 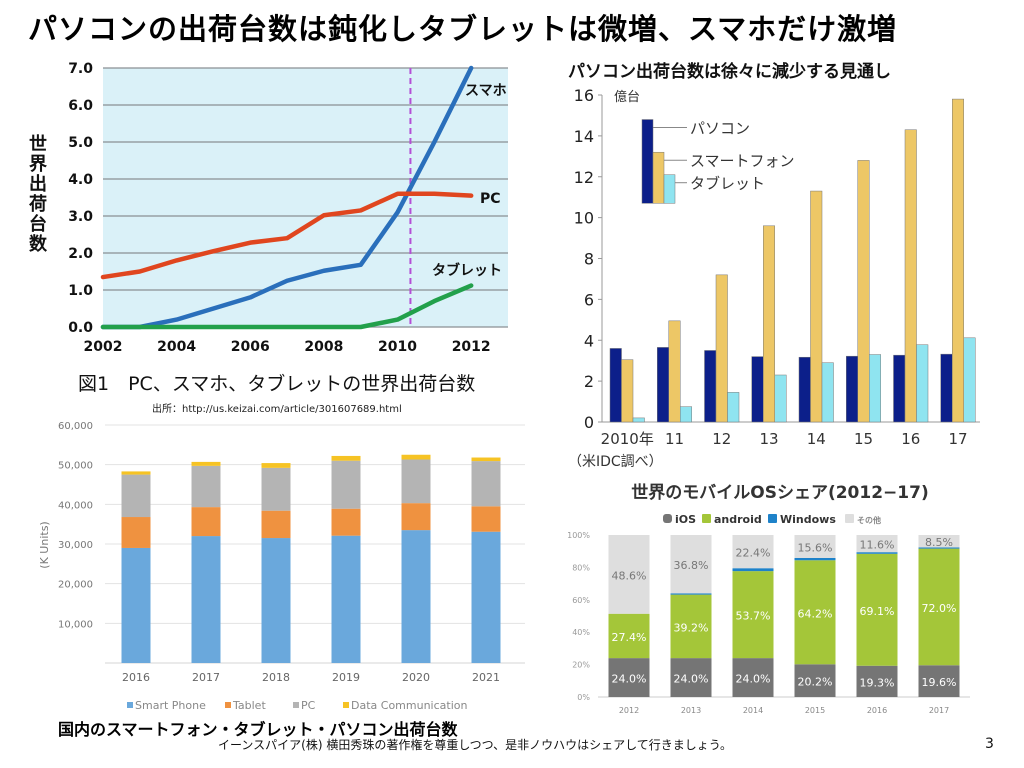 What do you see at coordinates (287, 235) in the screenshot?
I see `series-line-PC` at bounding box center [287, 235].